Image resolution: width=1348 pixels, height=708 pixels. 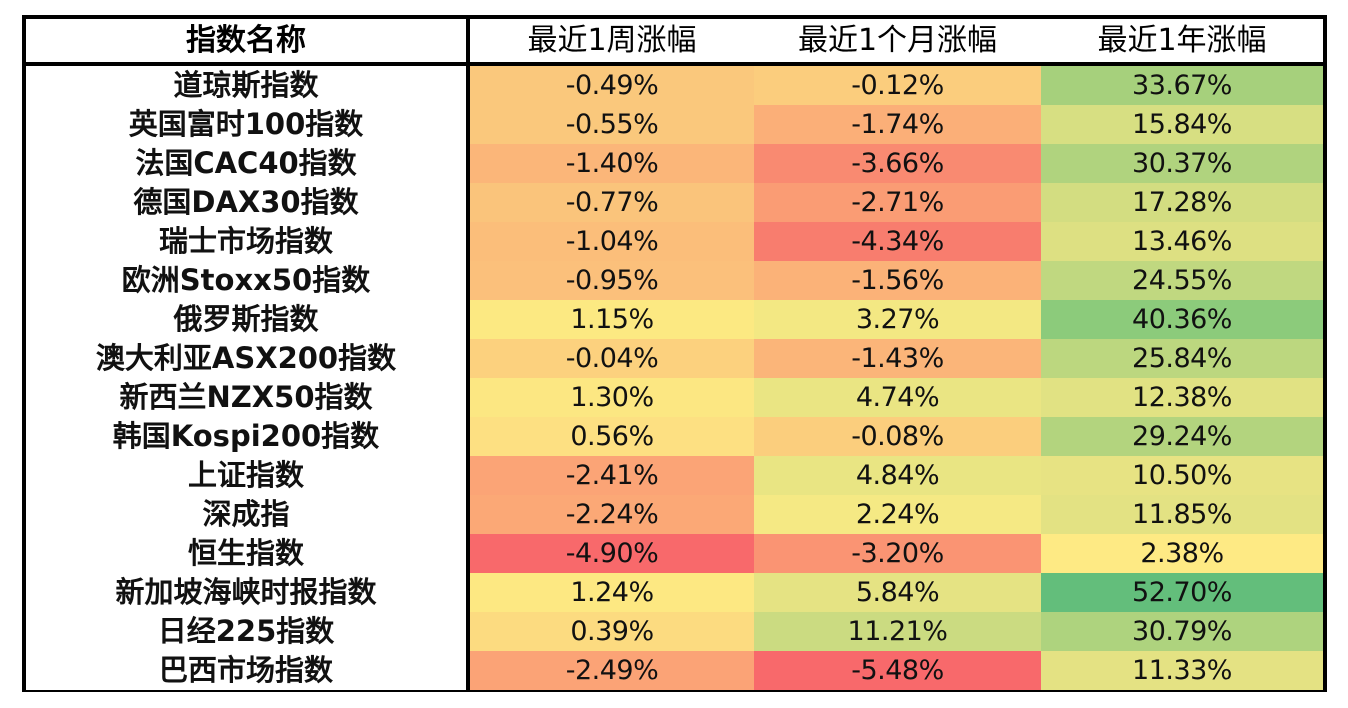 I want to click on 1-month-change-cell: -0.08%, so click(x=897, y=436).